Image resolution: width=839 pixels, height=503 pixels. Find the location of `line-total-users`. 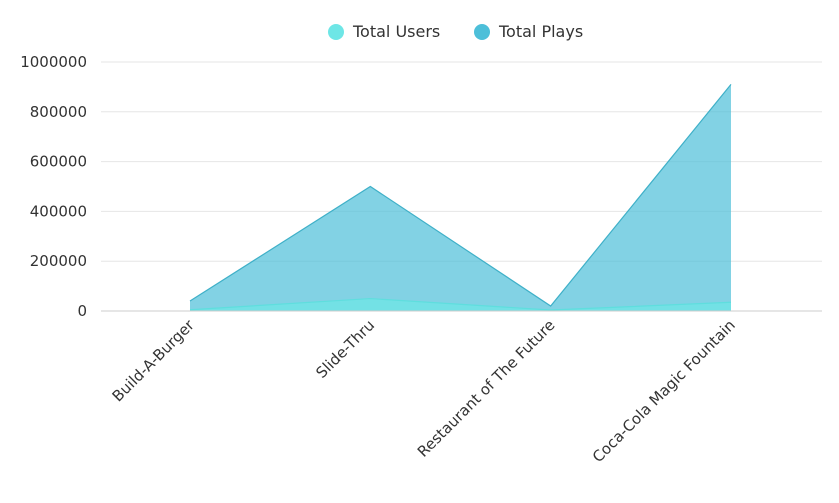

line-total-users is located at coordinates (460, 304).